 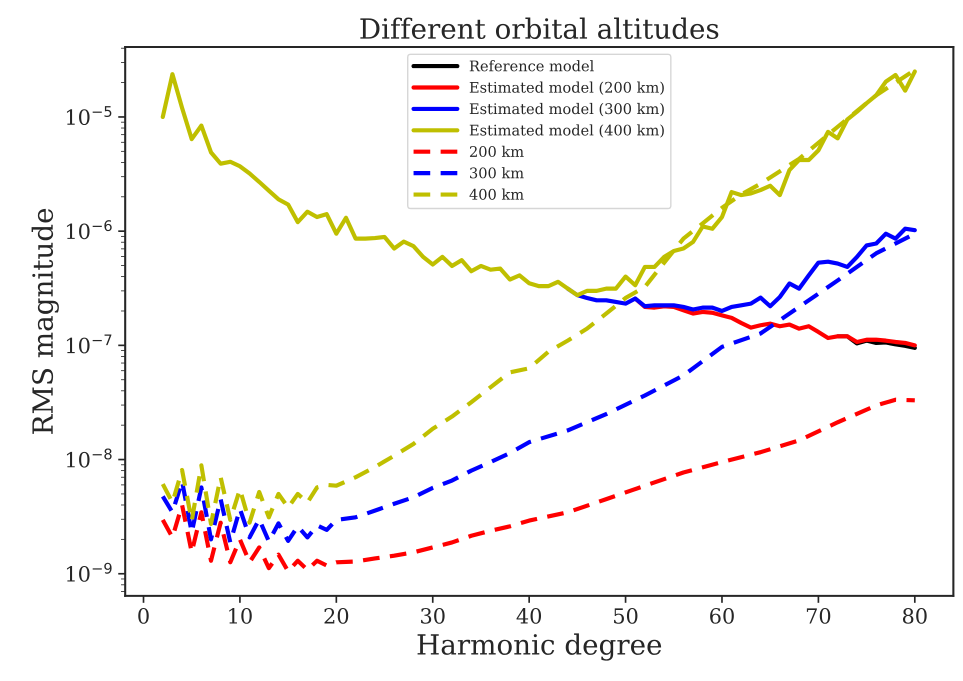 I want to click on x-tick-label: 0, so click(x=143, y=616).